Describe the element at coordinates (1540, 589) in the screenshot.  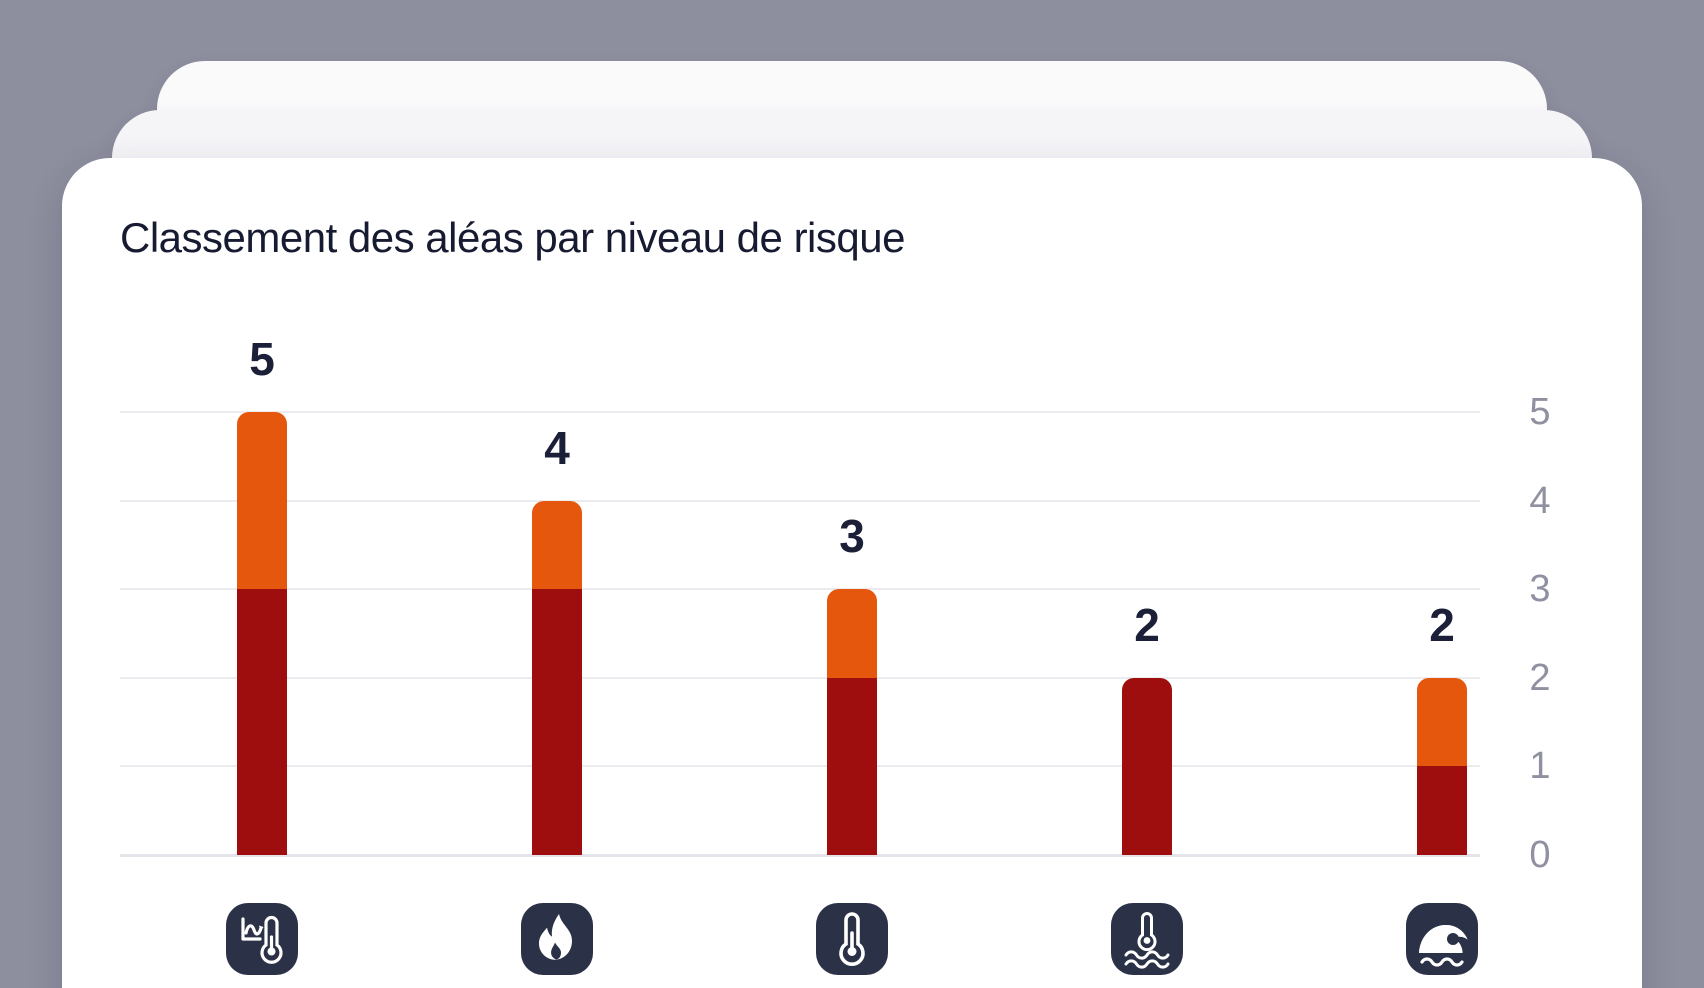
I see `y-axis-tick-label: 3` at that location.